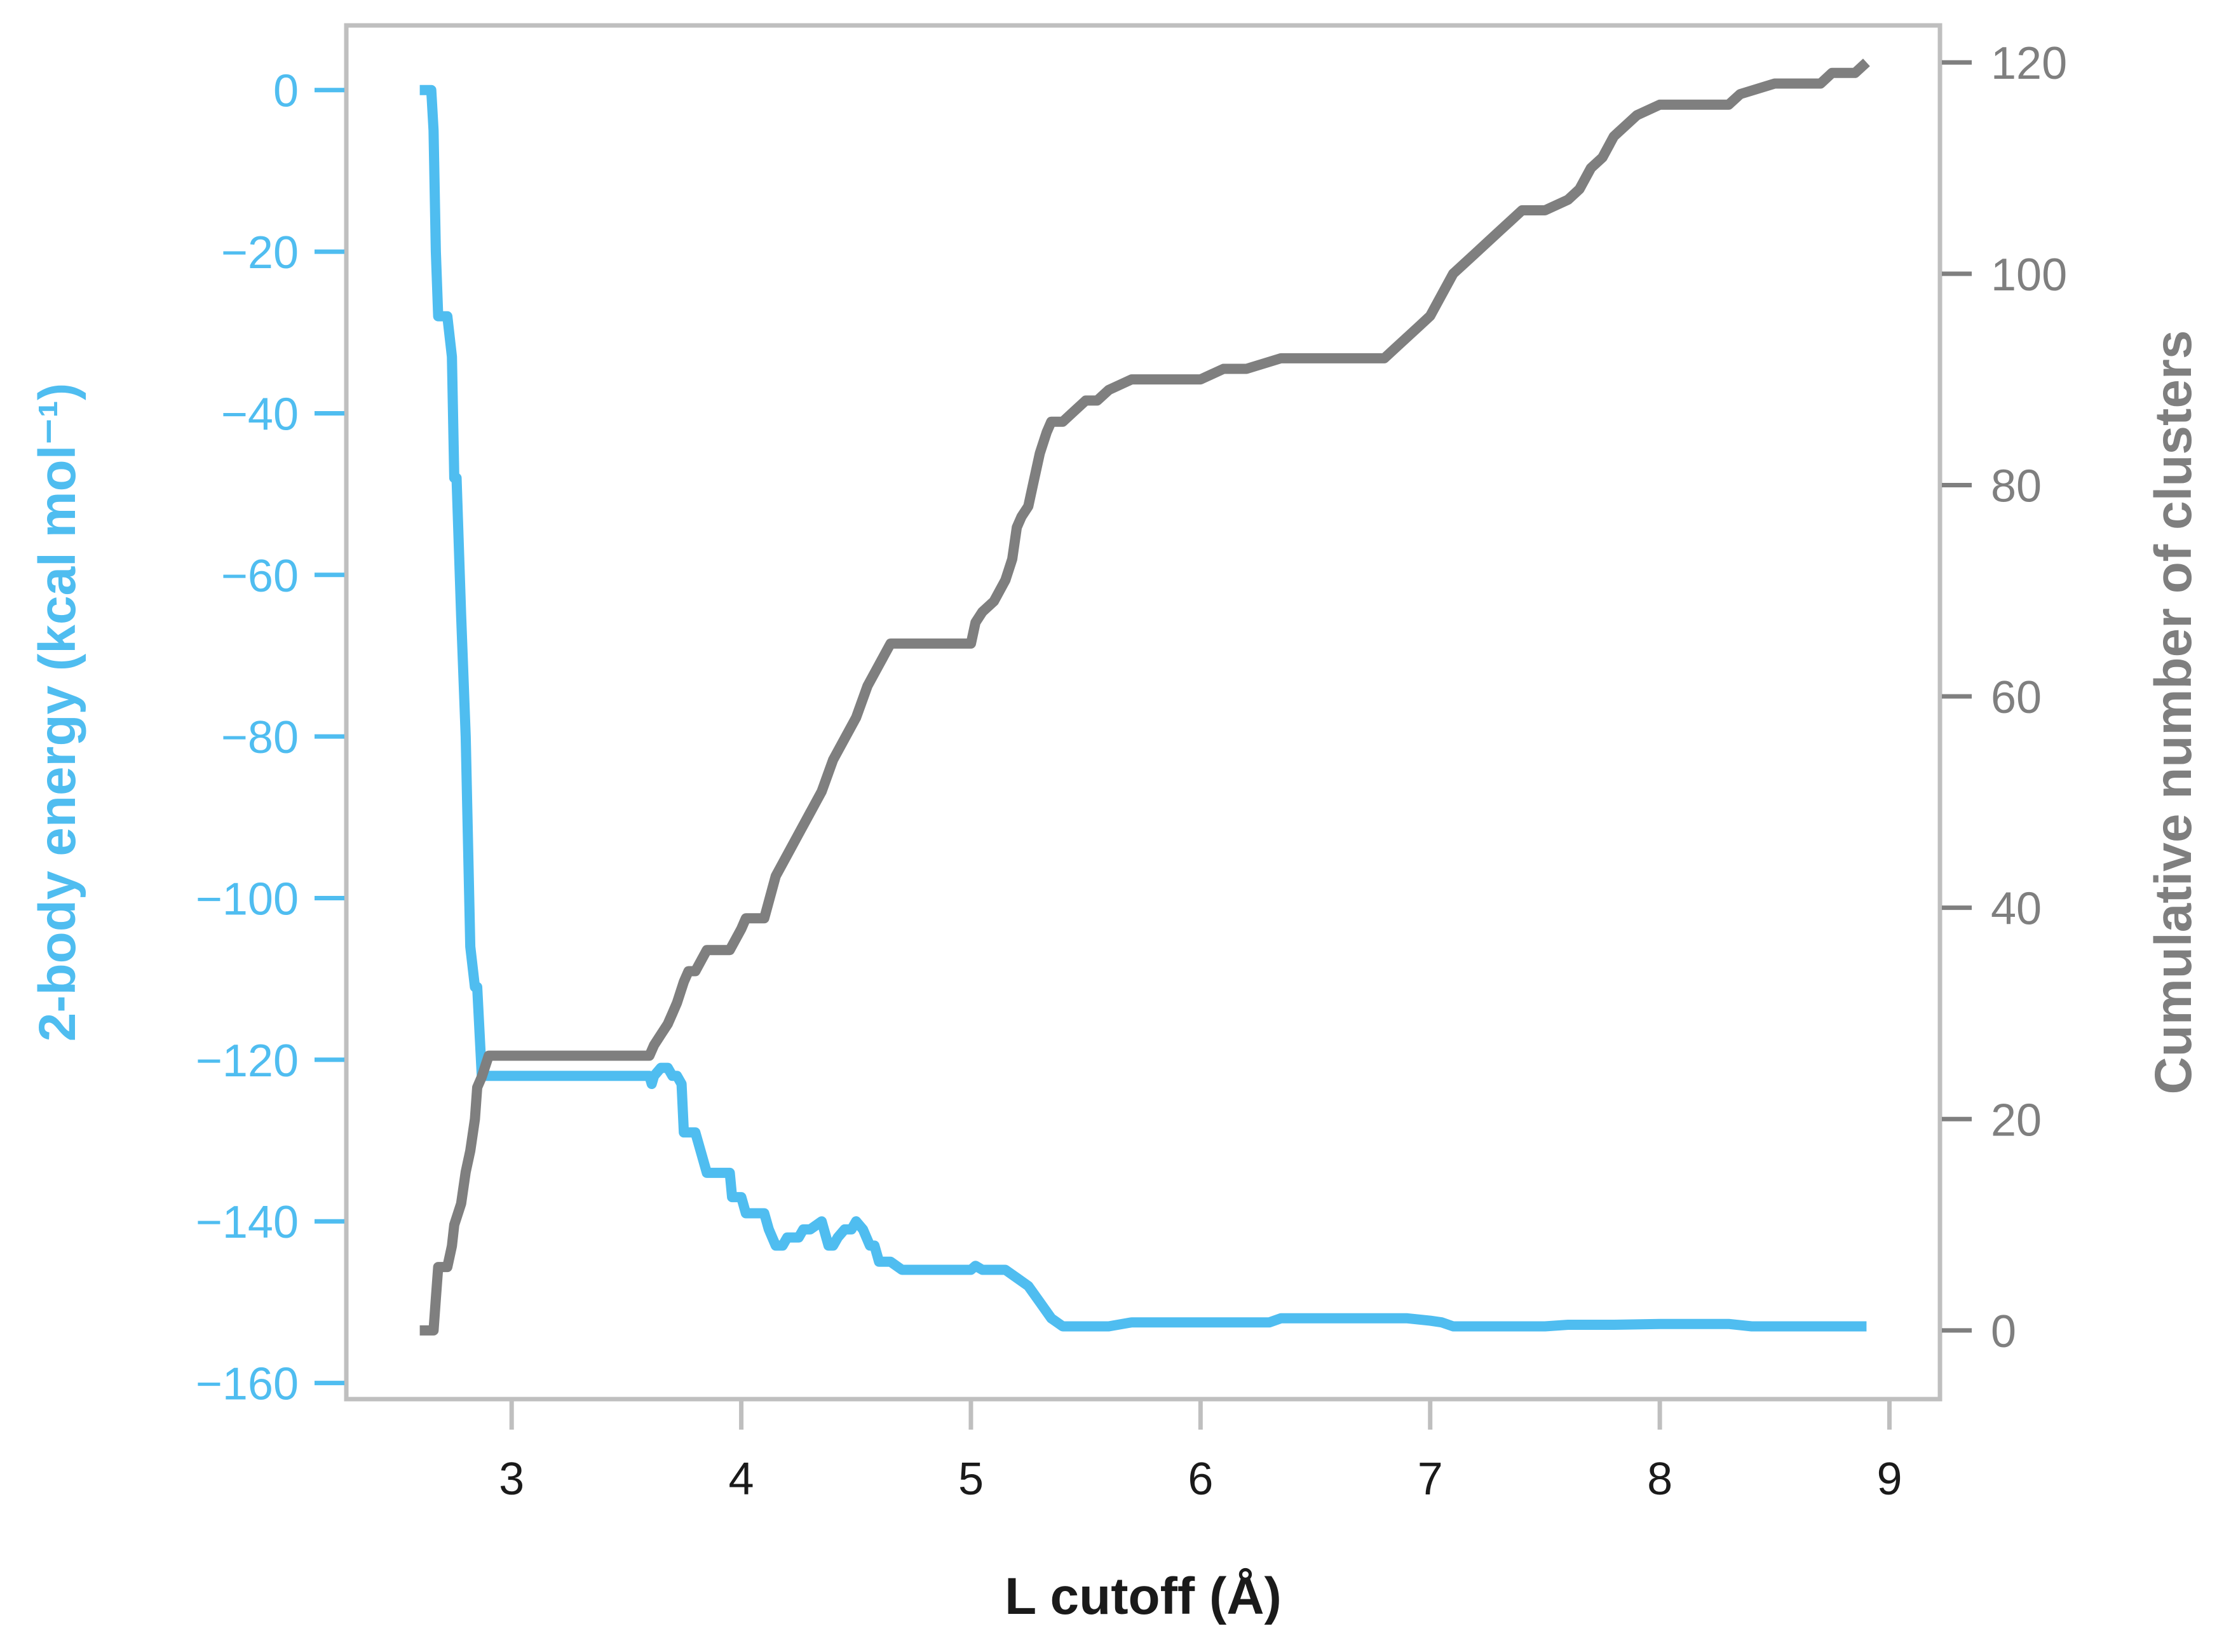  What do you see at coordinates (971, 1480) in the screenshot?
I see `x-tick-label: 5` at bounding box center [971, 1480].